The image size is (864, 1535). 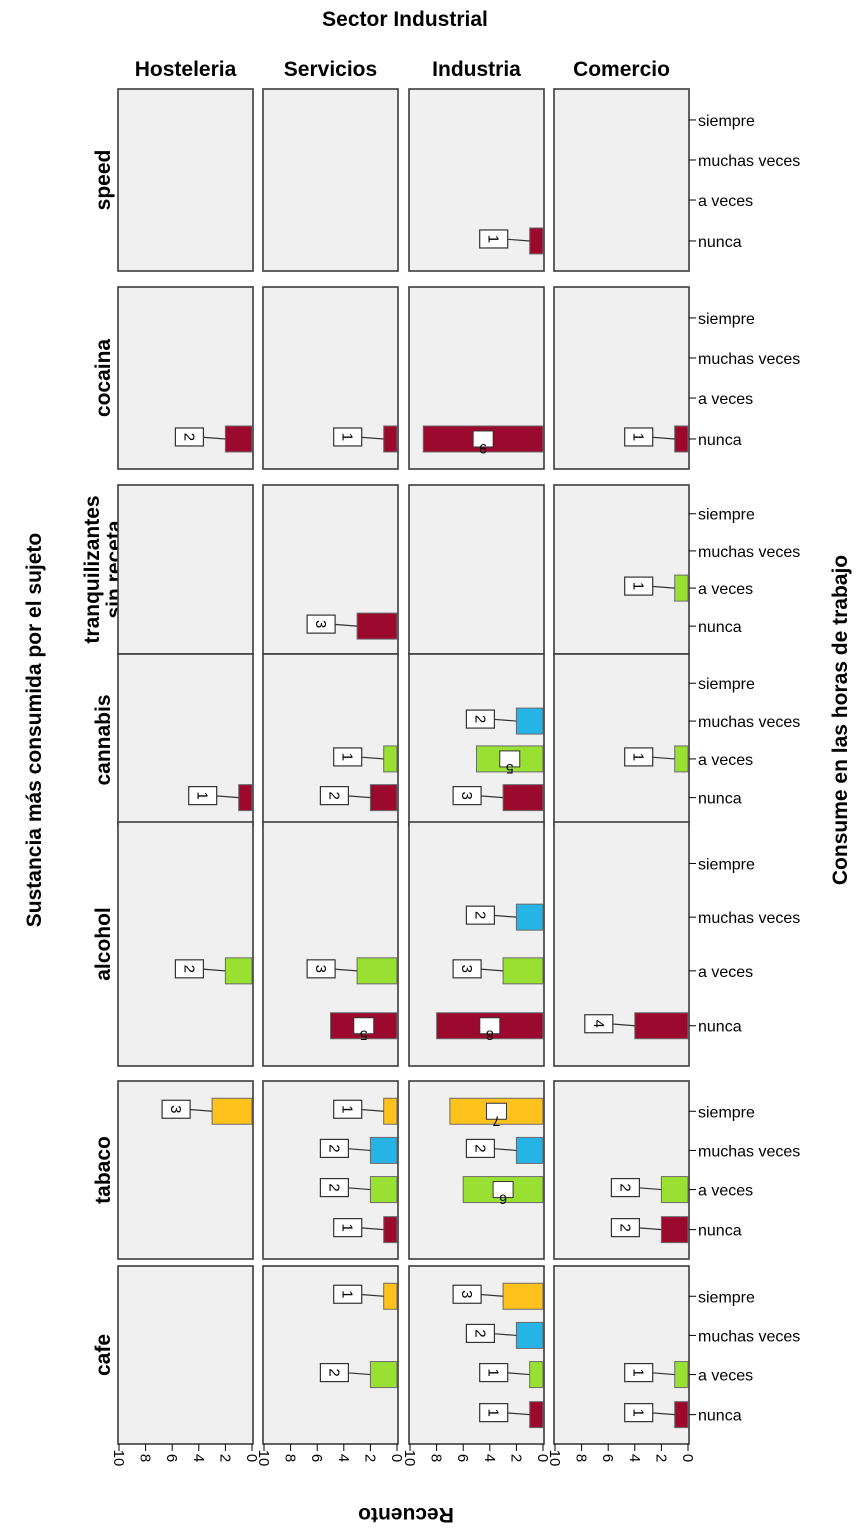 I want to click on row-label-speed: speed, so click(x=103, y=180).